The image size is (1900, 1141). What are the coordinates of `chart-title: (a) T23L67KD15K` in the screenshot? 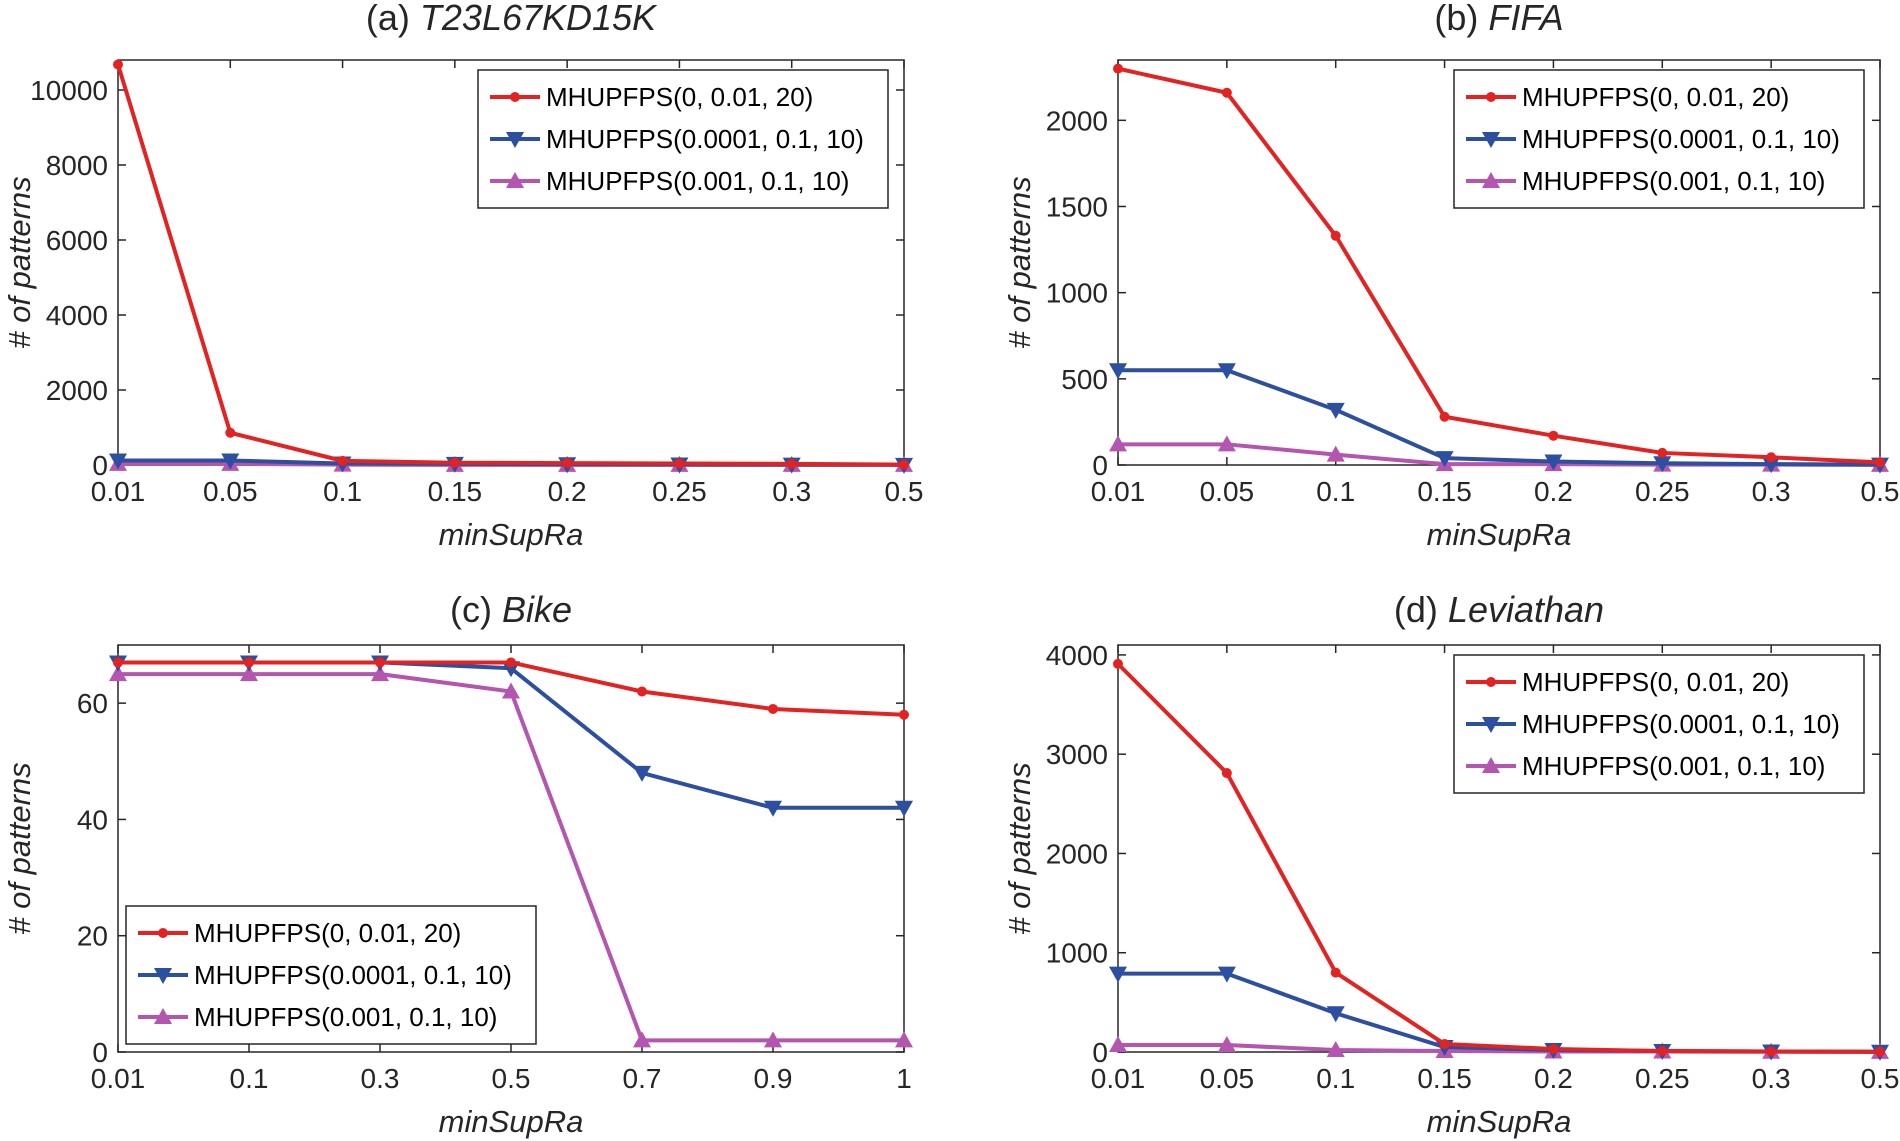 It's located at (512, 19).